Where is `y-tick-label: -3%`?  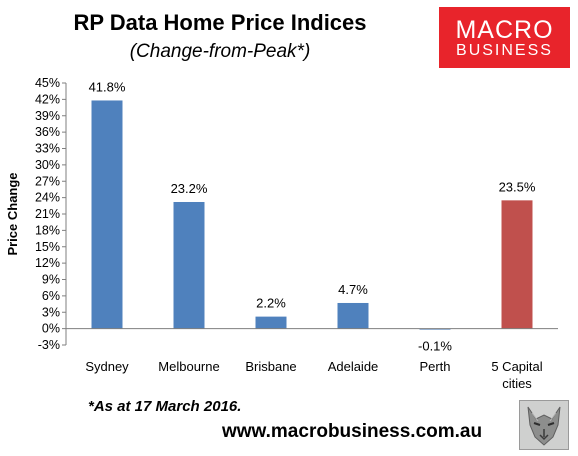
y-tick-label: -3% is located at coordinates (49, 345).